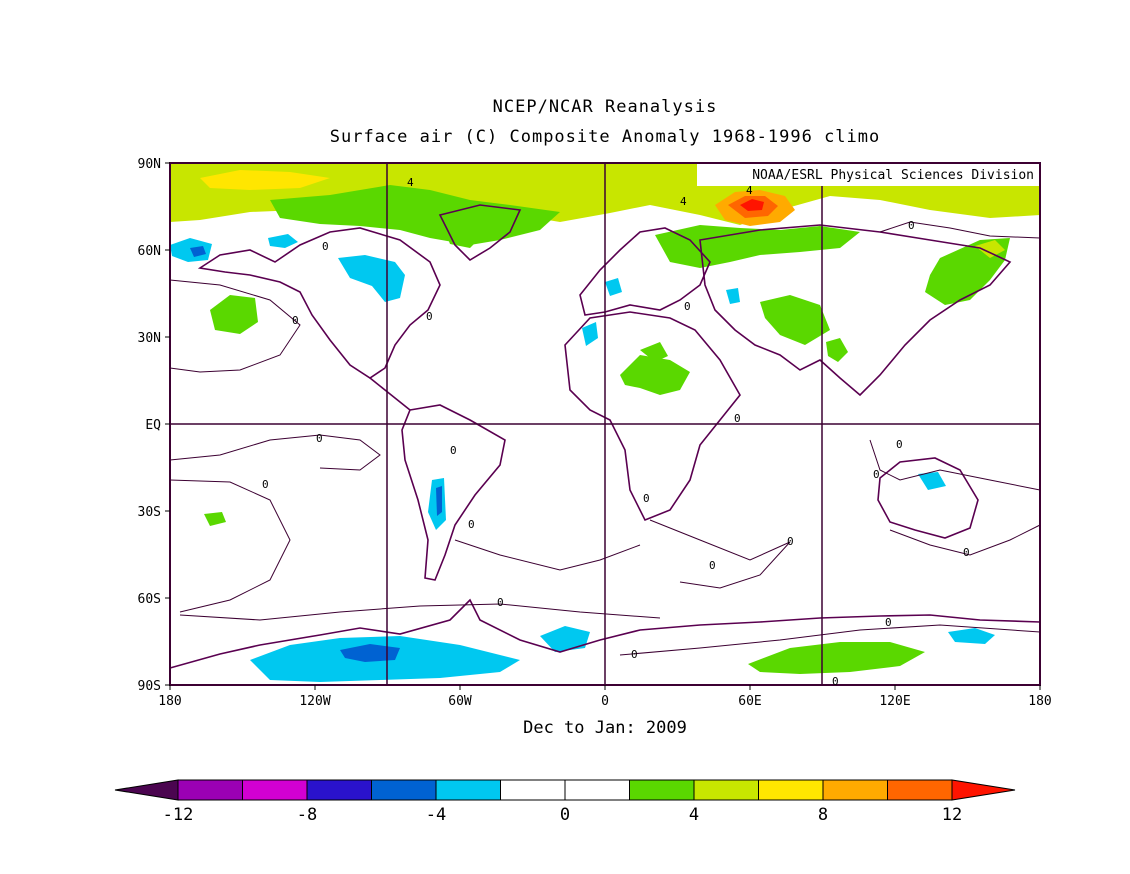  What do you see at coordinates (146, 790) in the screenshot?
I see `colorbar-arrow-left` at bounding box center [146, 790].